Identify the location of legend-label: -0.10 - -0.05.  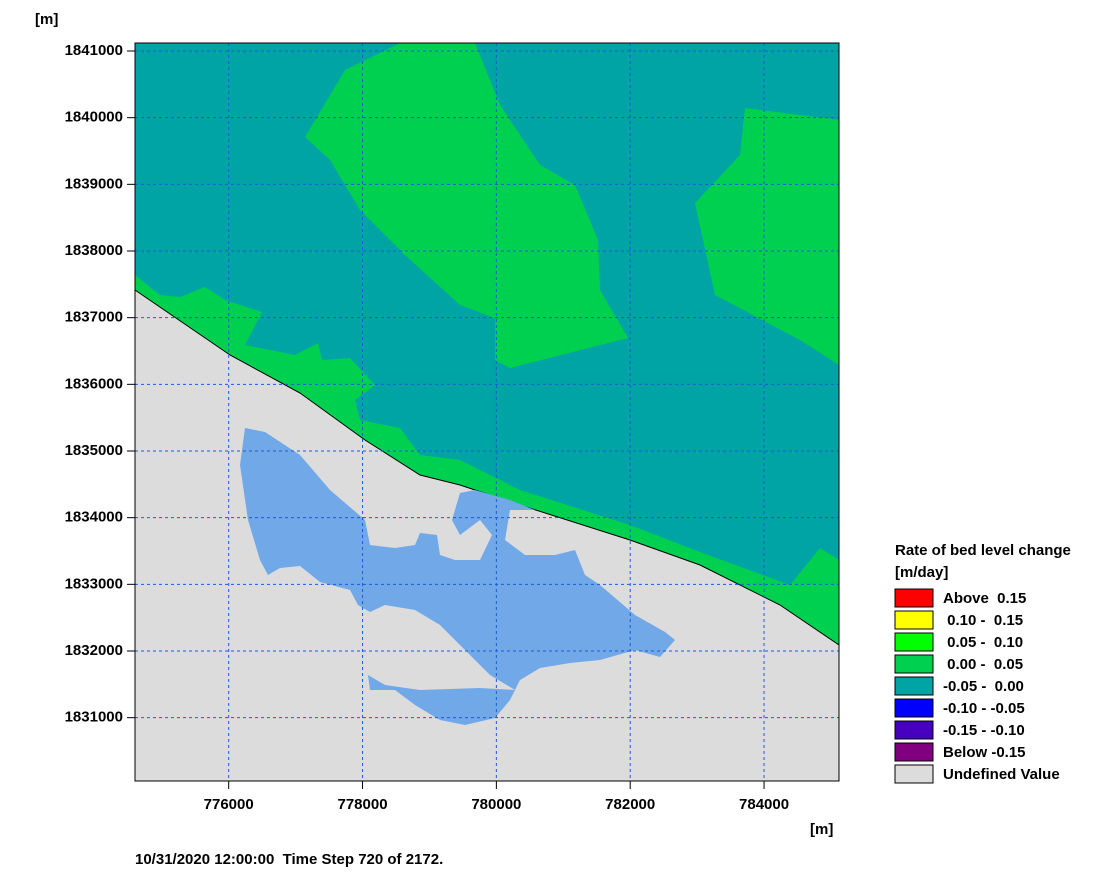
(984, 708).